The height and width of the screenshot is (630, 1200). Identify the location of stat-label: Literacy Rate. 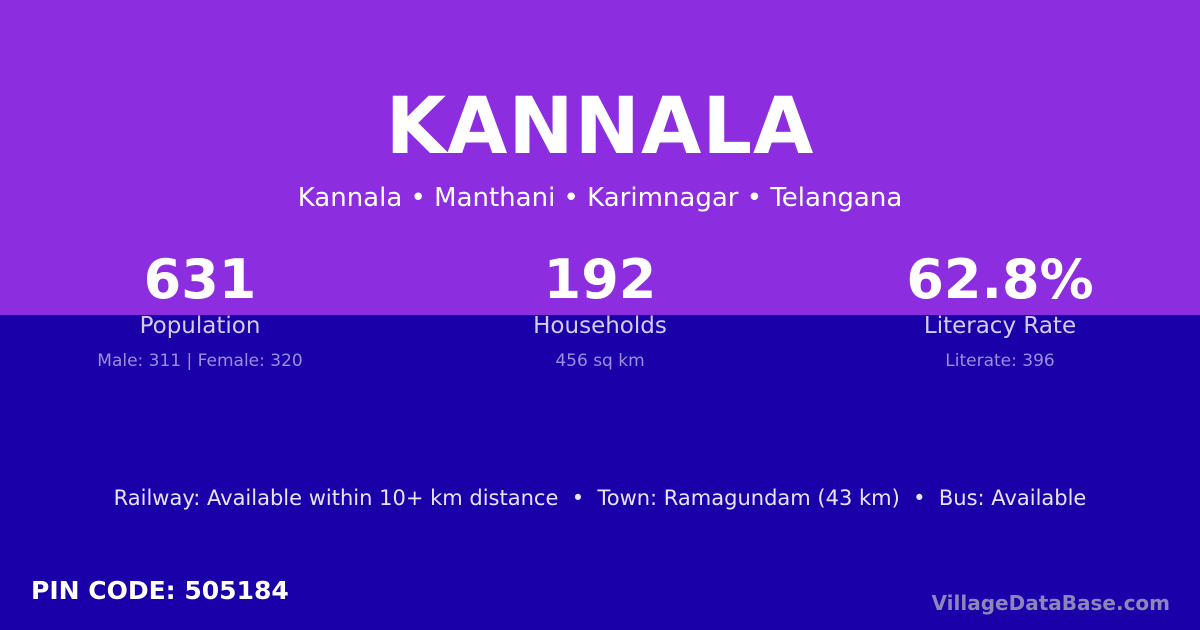
(1000, 326).